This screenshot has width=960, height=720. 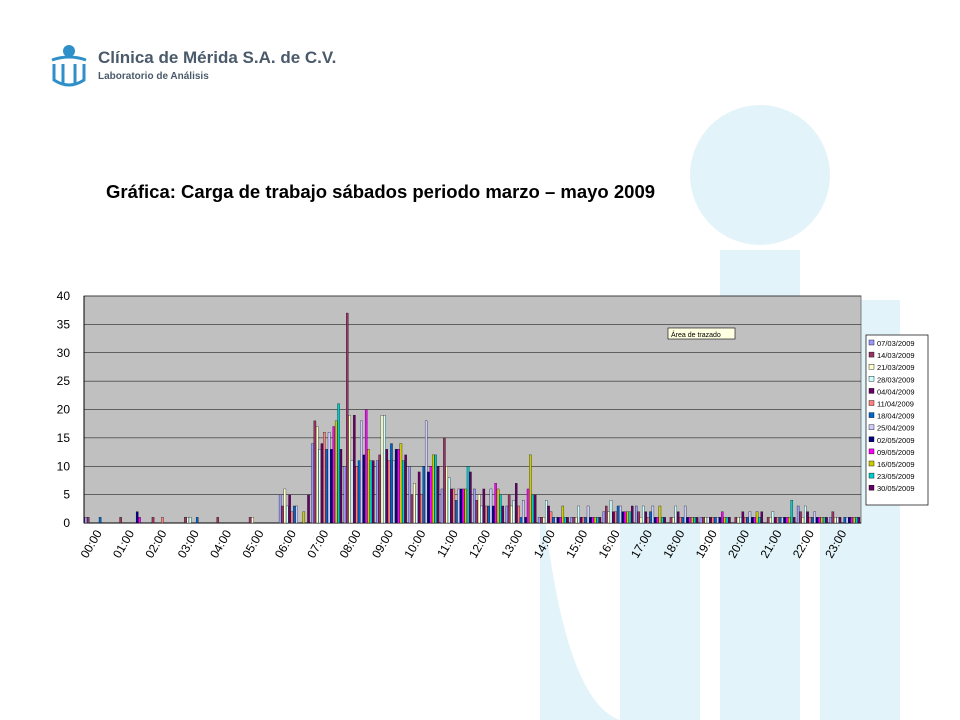 I want to click on y-tick-label: 40, so click(x=64, y=296).